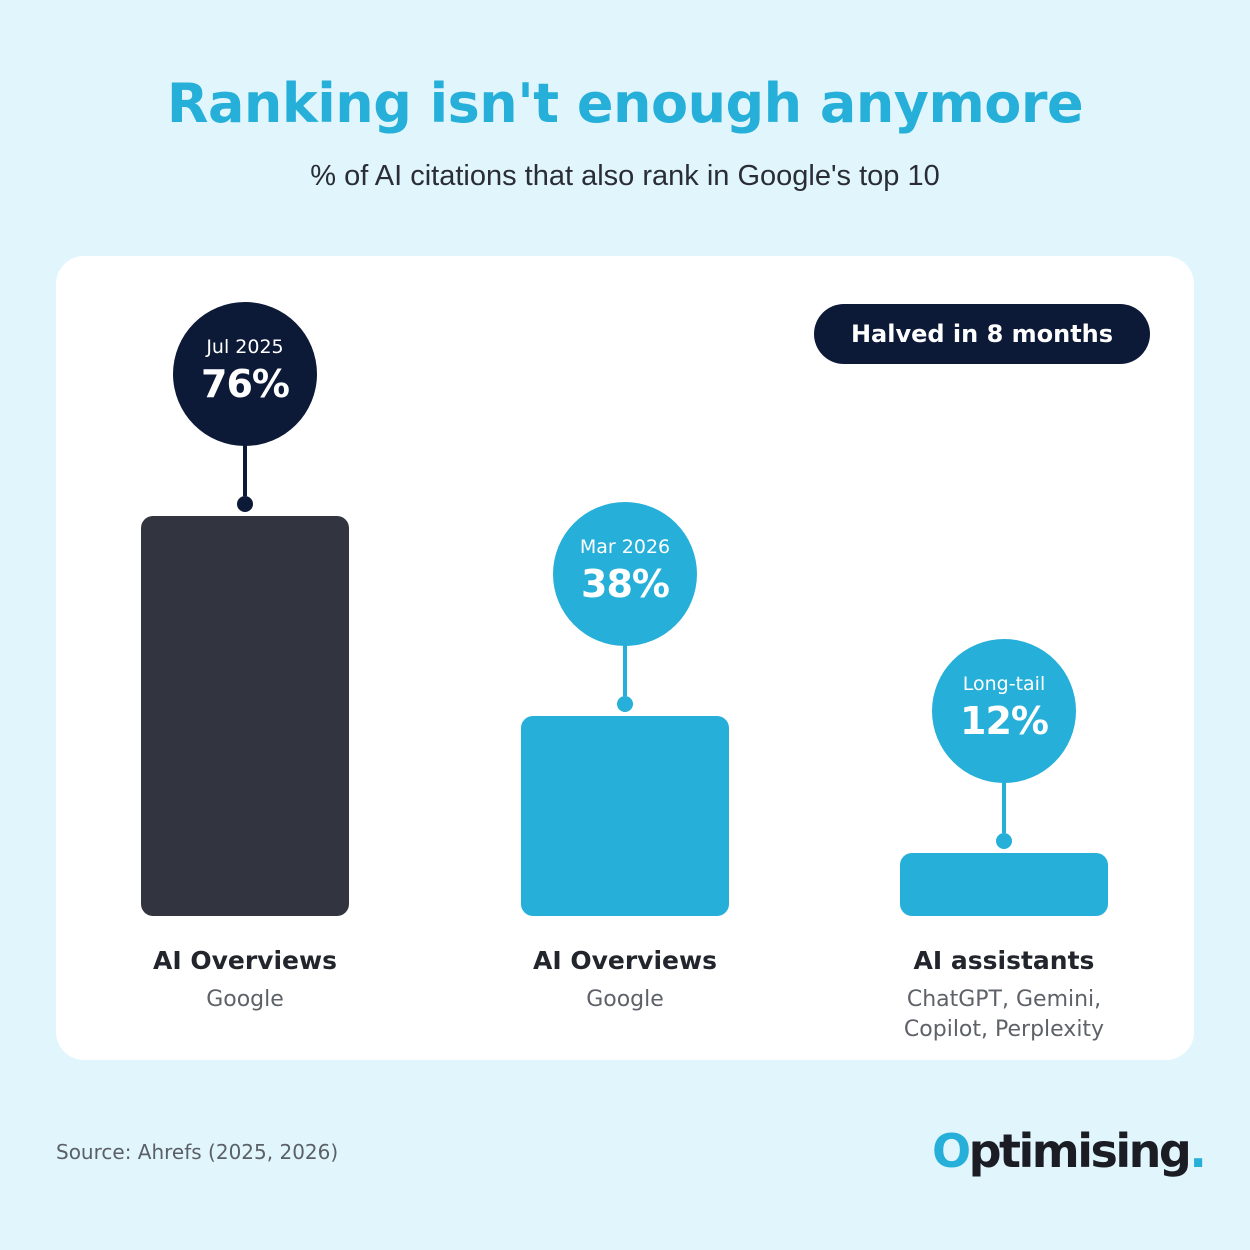 This screenshot has width=1250, height=1250. What do you see at coordinates (197, 1152) in the screenshot?
I see `source-note: Source: Ahrefs (2025, 2026)` at bounding box center [197, 1152].